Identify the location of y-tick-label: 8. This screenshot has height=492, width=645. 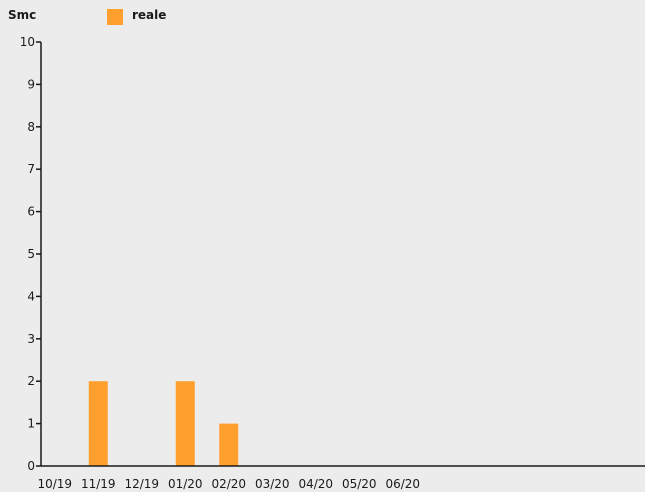
(31, 127).